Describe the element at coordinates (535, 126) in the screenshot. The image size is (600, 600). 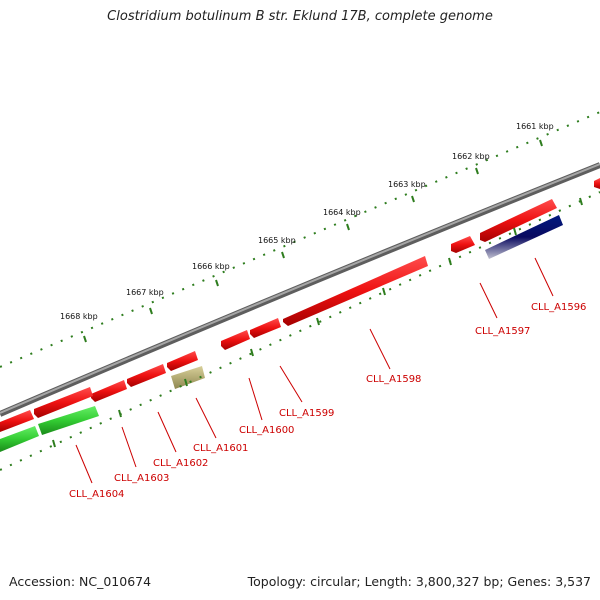
I see `scale-label: 1661 kbp` at that location.